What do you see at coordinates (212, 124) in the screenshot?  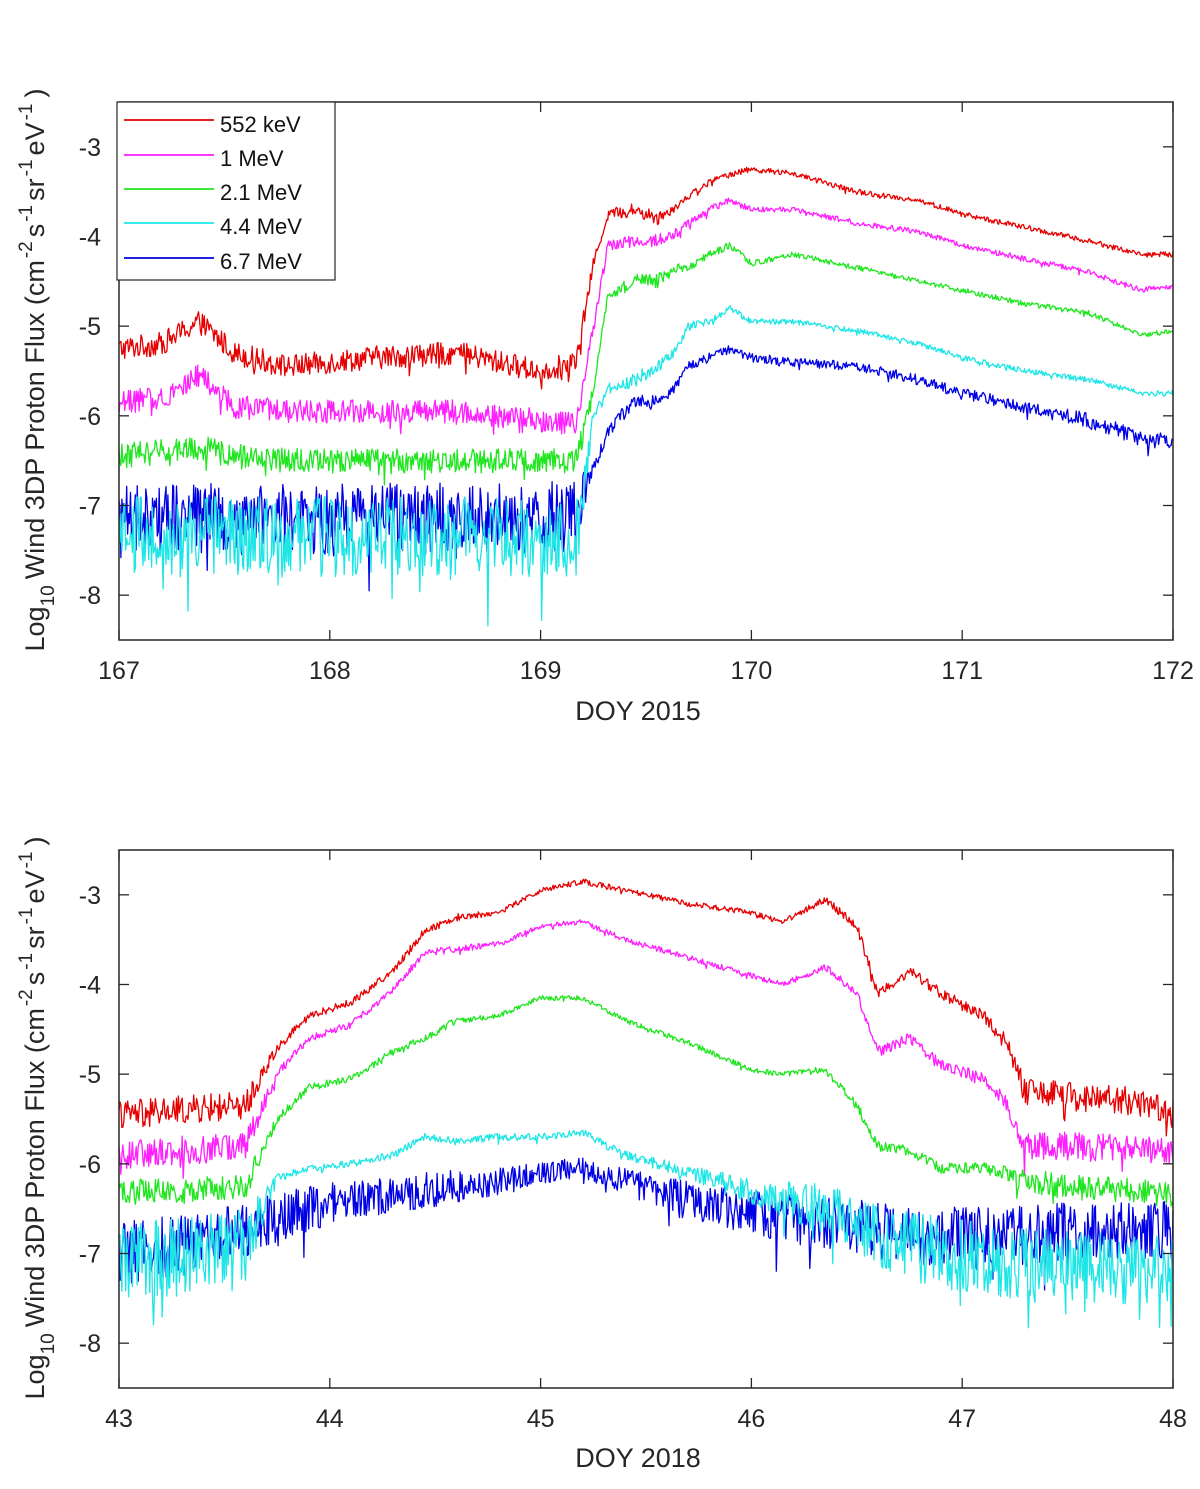 I see `legend-entry-552kev: 552 keV` at bounding box center [212, 124].